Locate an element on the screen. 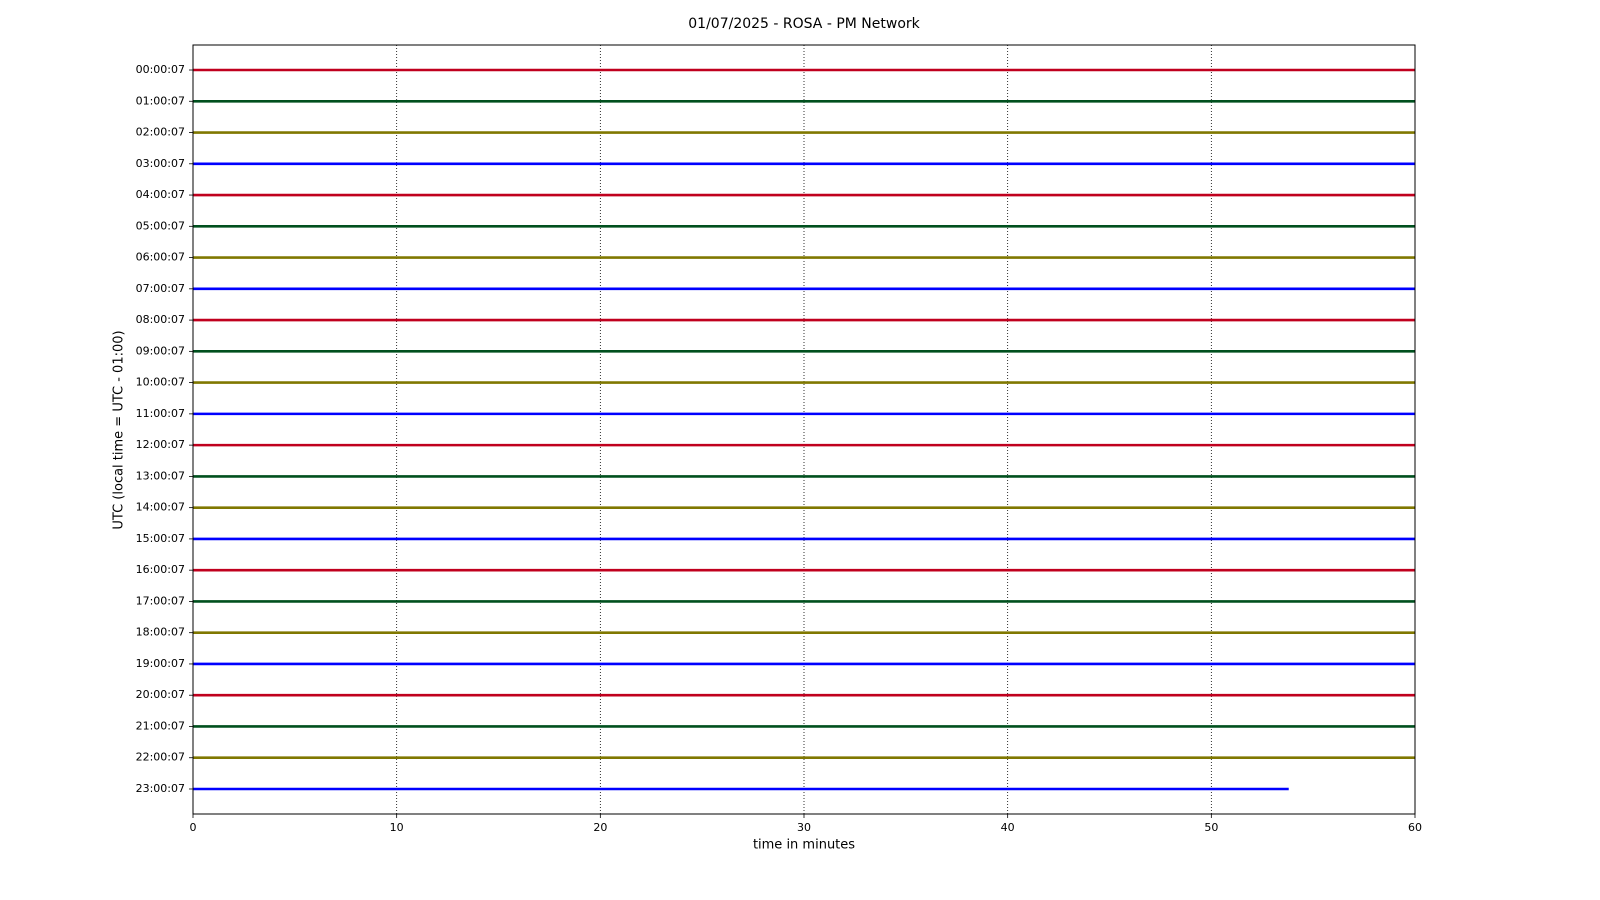 The width and height of the screenshot is (1600, 900). y-tick-label: 14:00:07 is located at coordinates (160, 507).